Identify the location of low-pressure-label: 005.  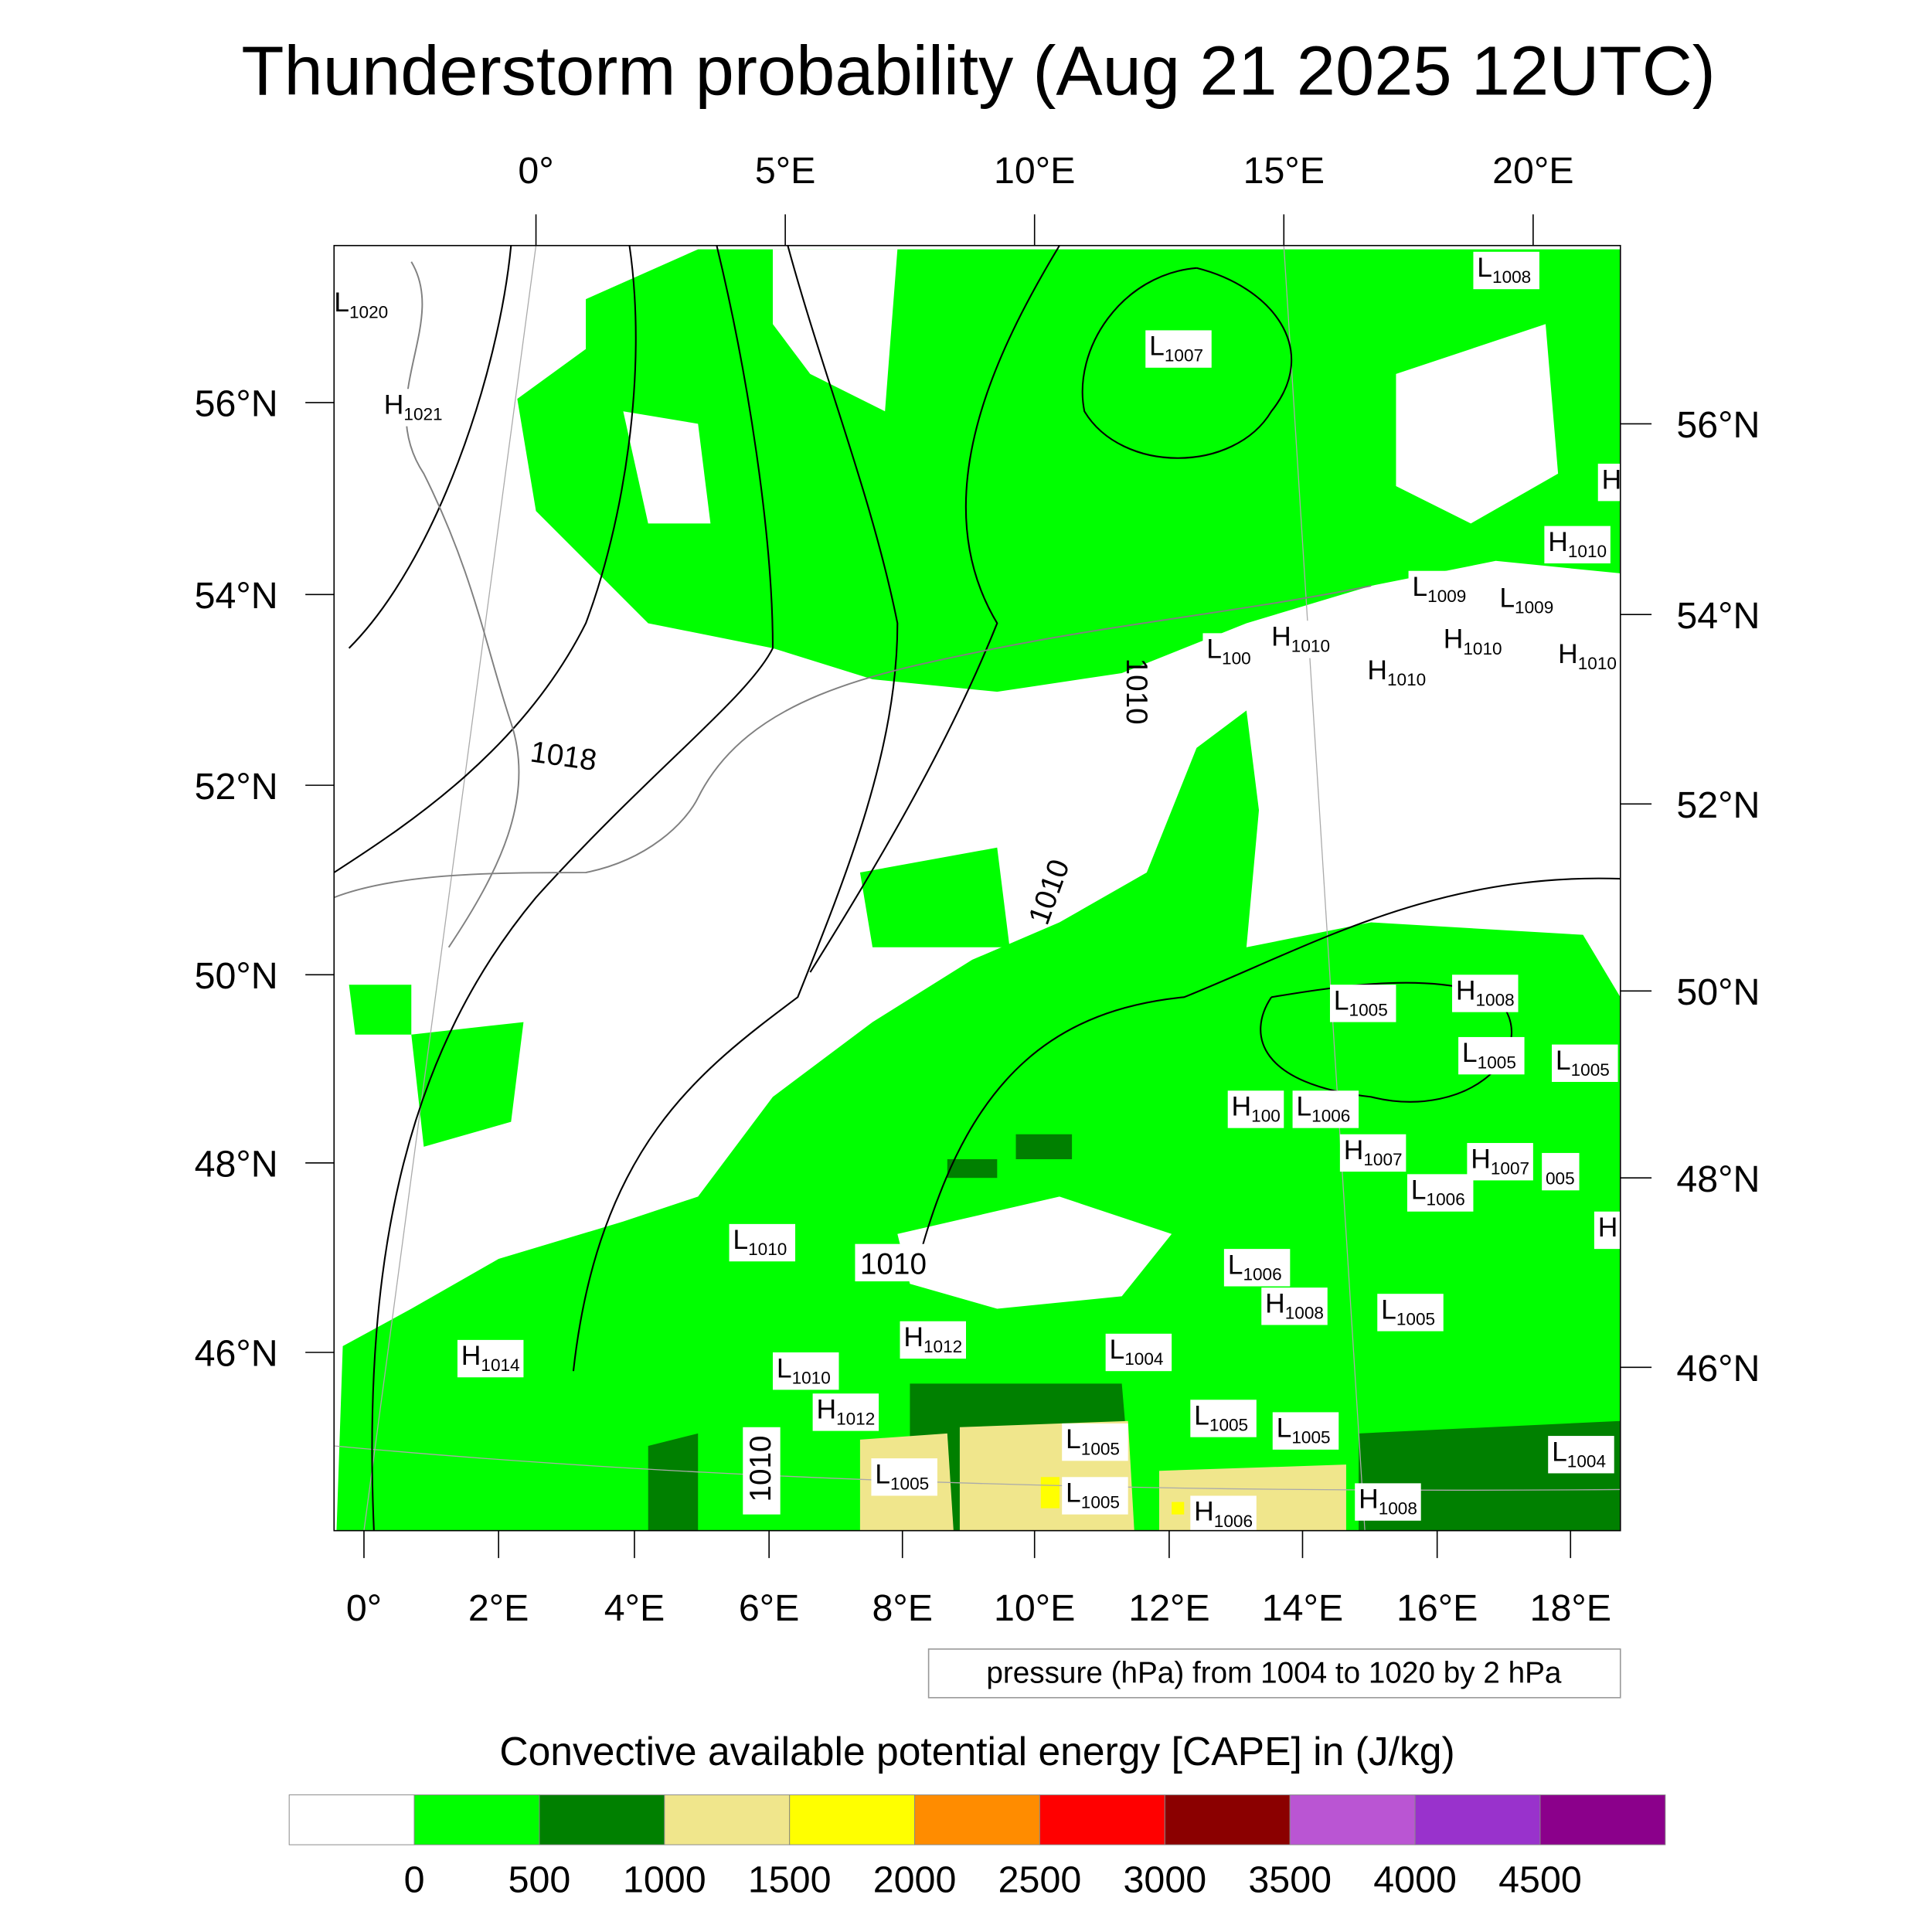
(1561, 1178).